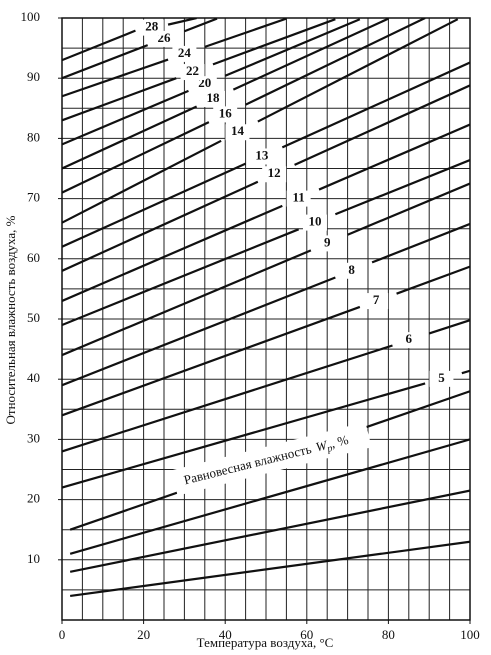 This screenshot has height=655, width=491. Describe the element at coordinates (143, 634) in the screenshot. I see `x-tick-label: 20` at that location.